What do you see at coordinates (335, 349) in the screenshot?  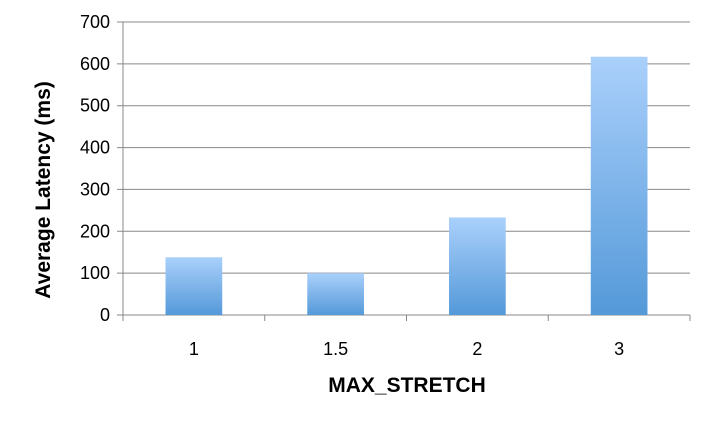 I see `x-tick-label: 1.5` at bounding box center [335, 349].